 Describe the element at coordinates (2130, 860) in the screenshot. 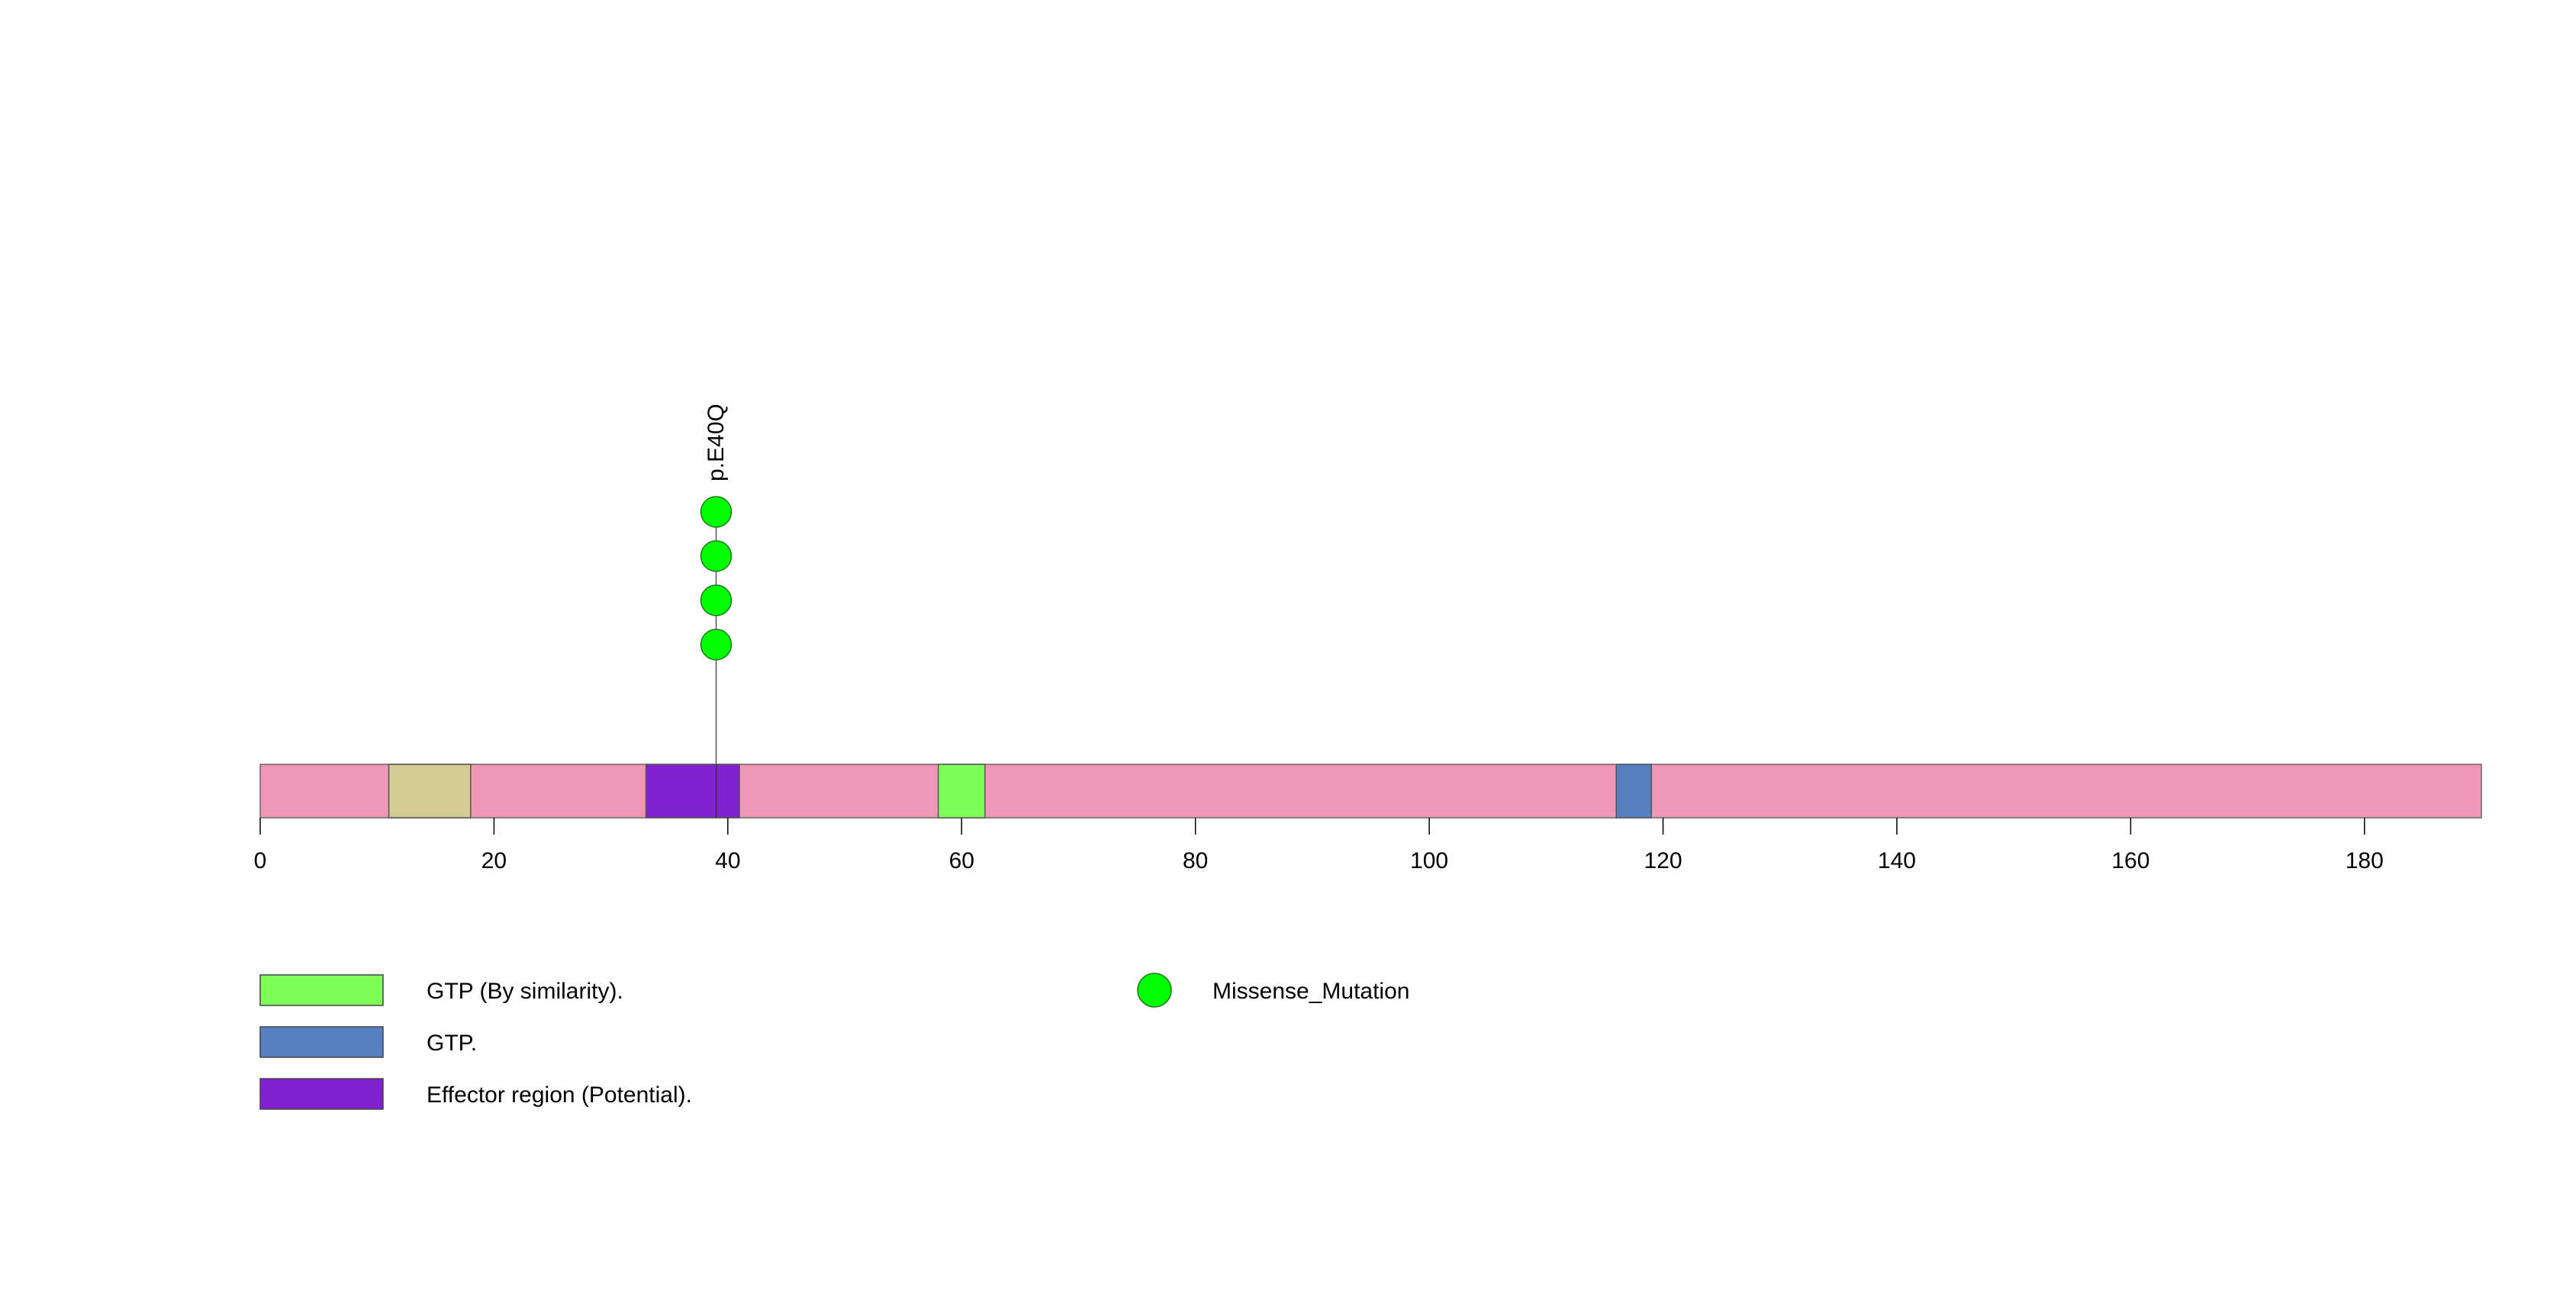

I see `x-tick-label: 160` at that location.